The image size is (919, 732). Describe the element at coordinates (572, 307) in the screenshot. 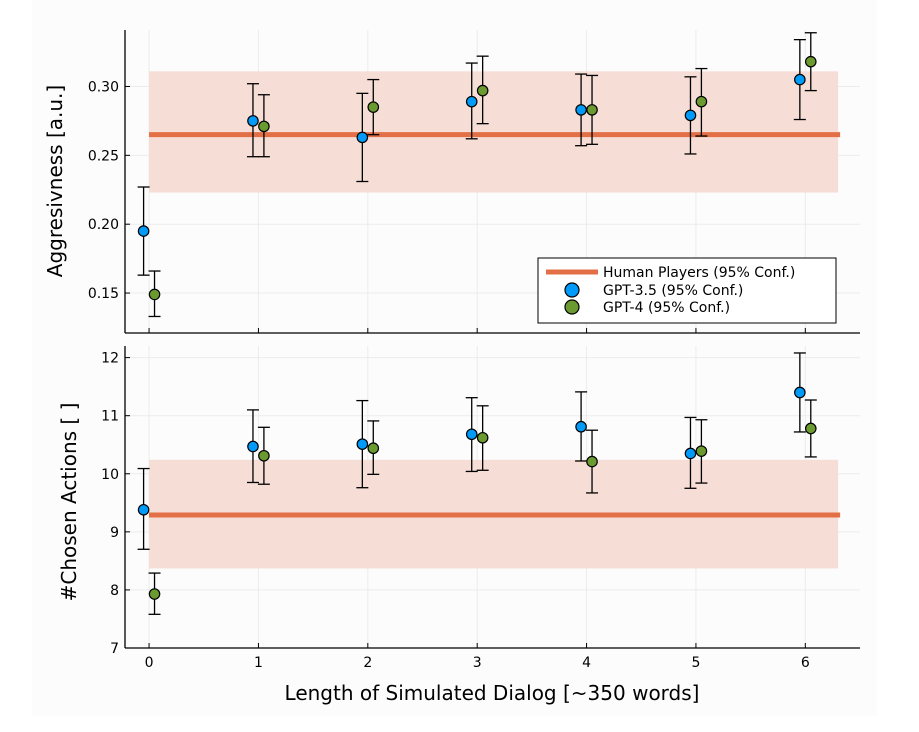

I see `legend-gpt4-marker` at that location.